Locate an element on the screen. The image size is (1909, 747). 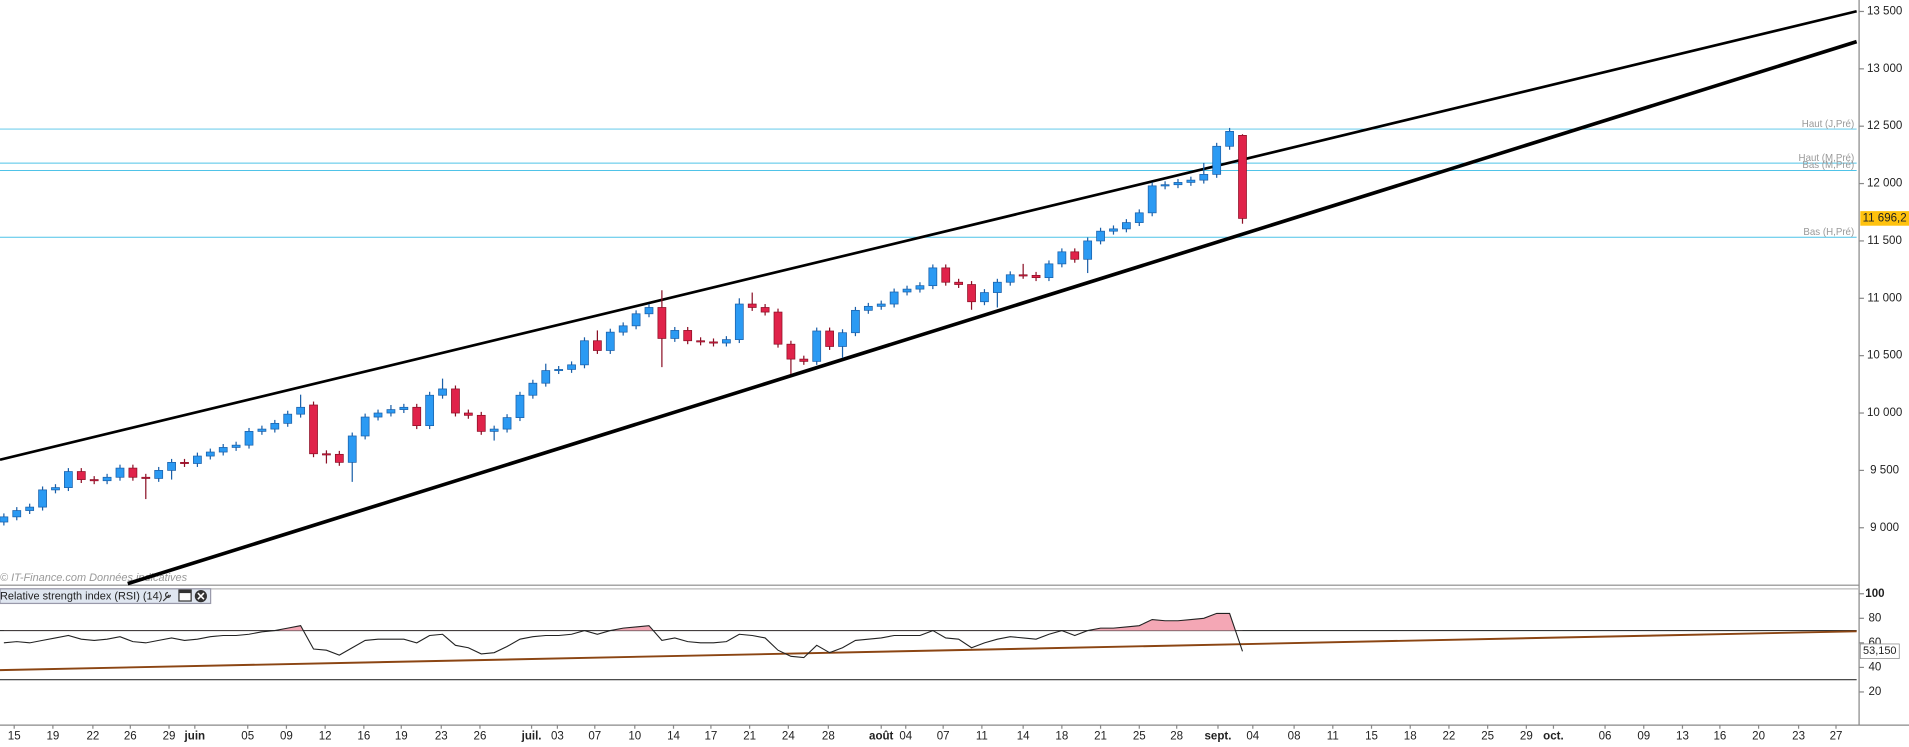
last-price-box is located at coordinates (1884, 218).